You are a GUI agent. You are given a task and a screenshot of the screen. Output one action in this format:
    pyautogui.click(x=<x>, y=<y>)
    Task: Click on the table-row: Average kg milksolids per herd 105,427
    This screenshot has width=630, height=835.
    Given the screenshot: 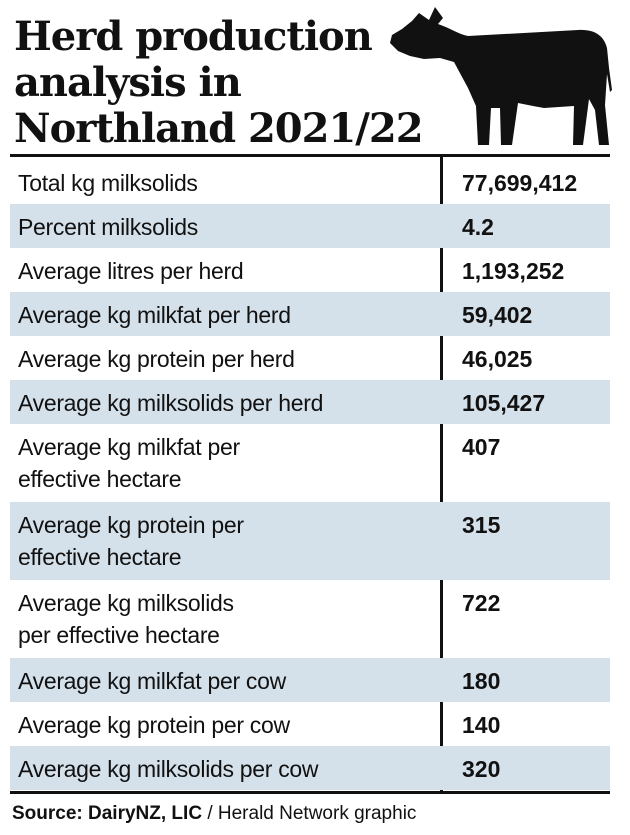 What is the action you would take?
    pyautogui.click(x=310, y=402)
    